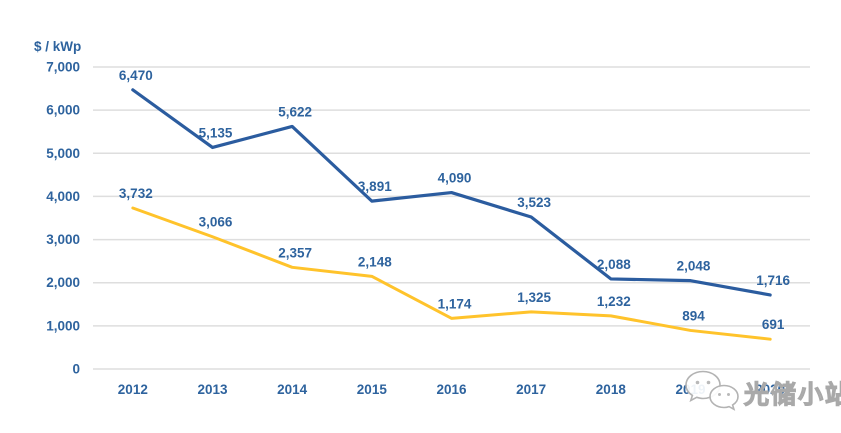 The width and height of the screenshot is (841, 433). I want to click on wechat-icon-eyes, so click(712, 388).